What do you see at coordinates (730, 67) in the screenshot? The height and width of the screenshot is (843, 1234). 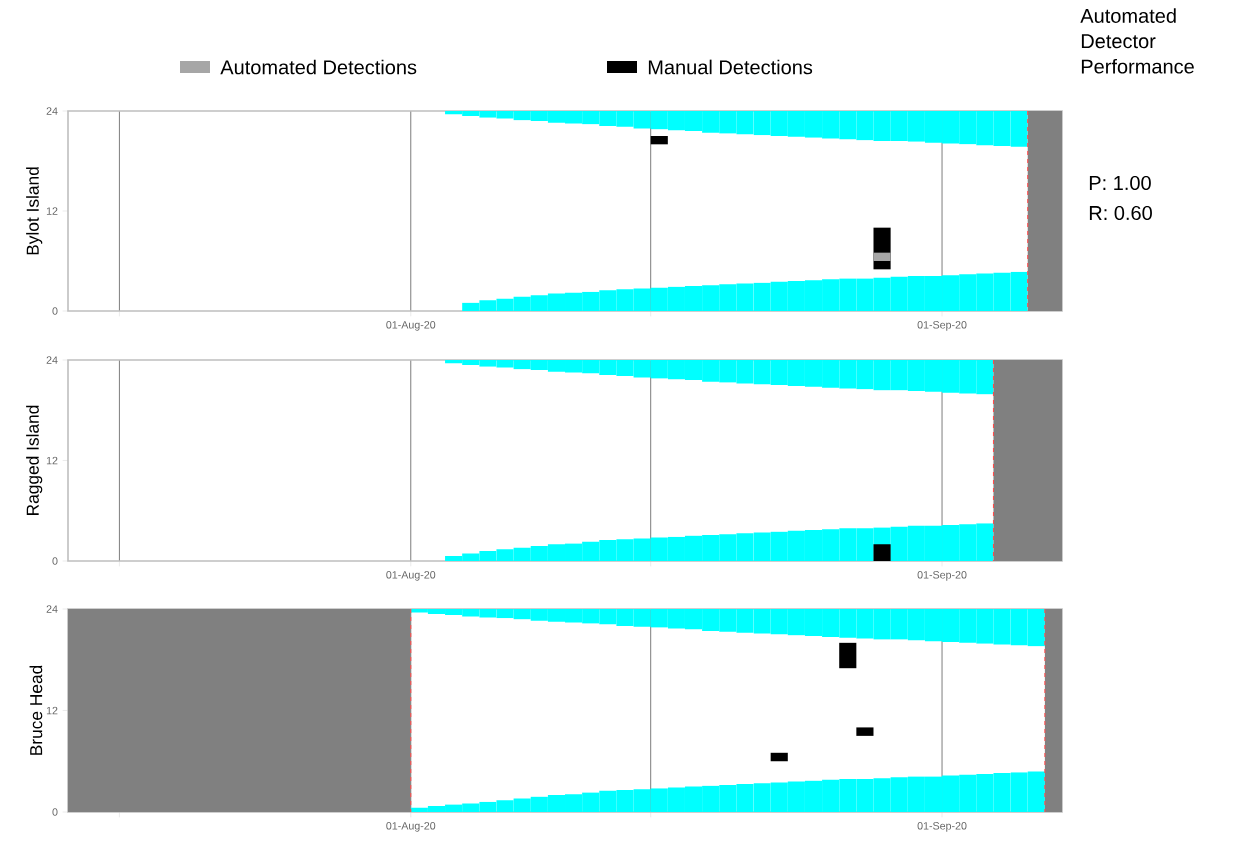 I see `legend-label: Manual Detections` at bounding box center [730, 67].